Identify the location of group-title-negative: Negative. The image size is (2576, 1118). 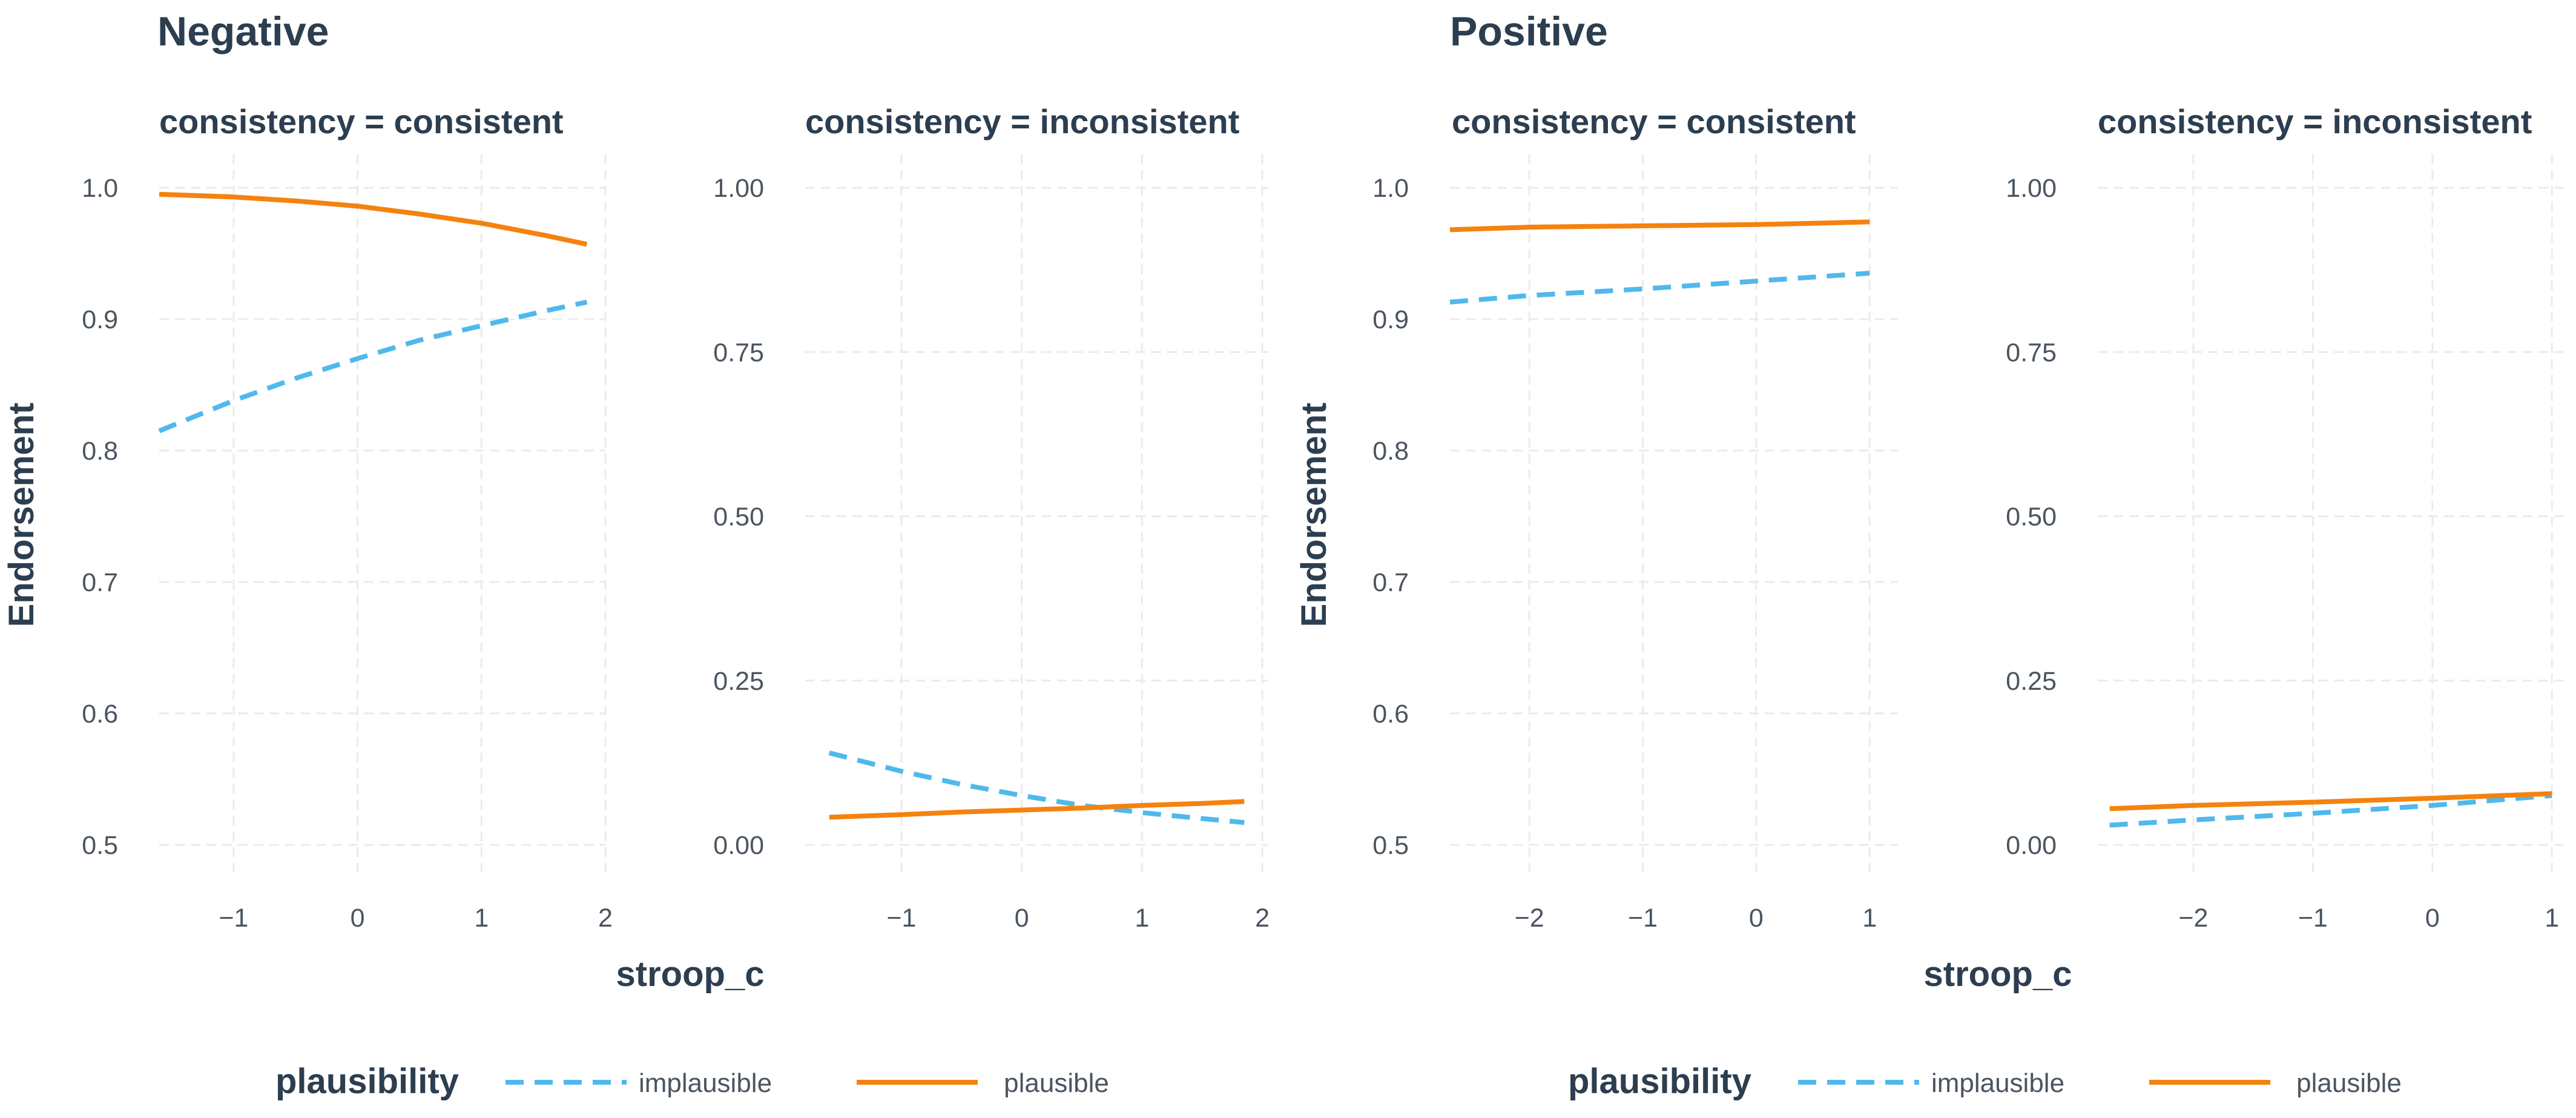
(243, 31).